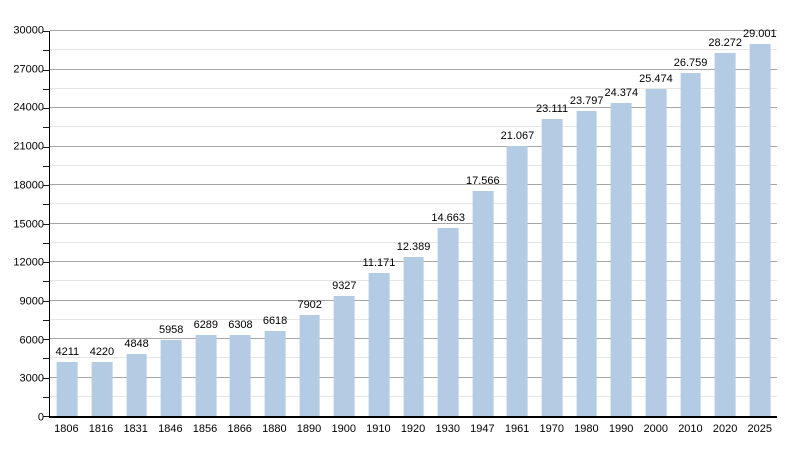 This screenshot has width=800, height=450. I want to click on bar-slot: 28.272, so click(725, 223).